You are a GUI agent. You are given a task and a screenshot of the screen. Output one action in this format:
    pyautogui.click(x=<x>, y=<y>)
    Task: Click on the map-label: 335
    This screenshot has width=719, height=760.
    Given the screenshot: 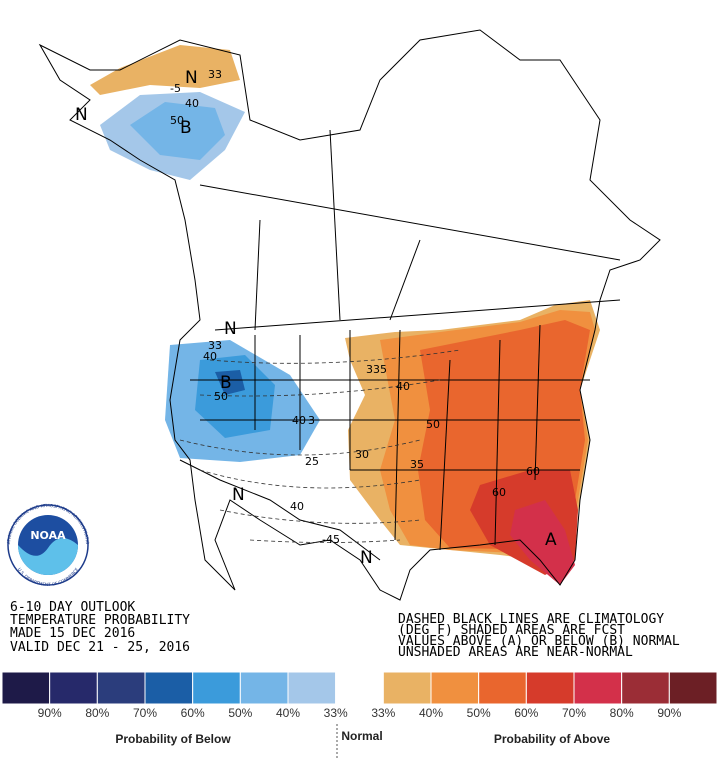 What is the action you would take?
    pyautogui.click(x=376, y=369)
    